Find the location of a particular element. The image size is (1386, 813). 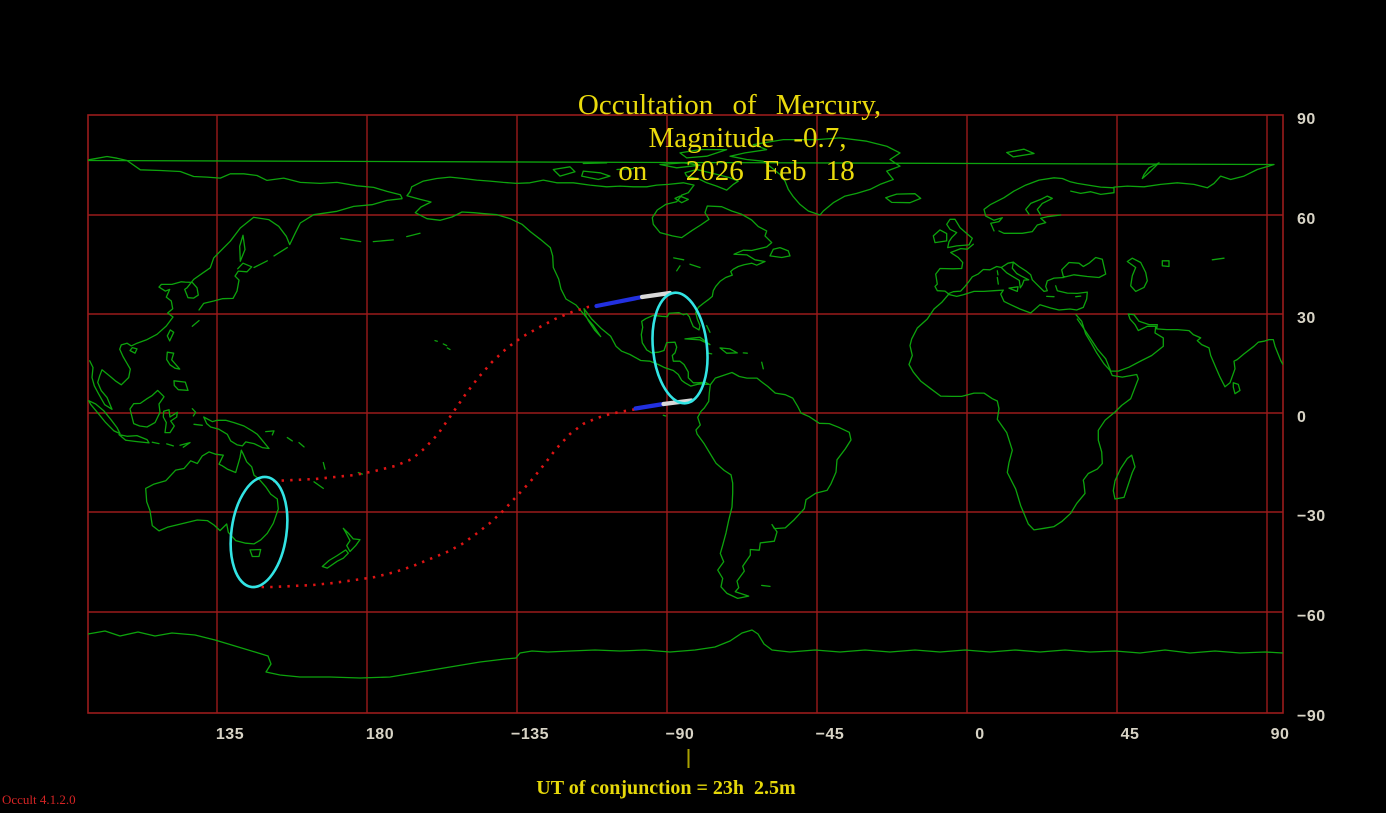

longitude-tick-label: 45 is located at coordinates (1130, 734).